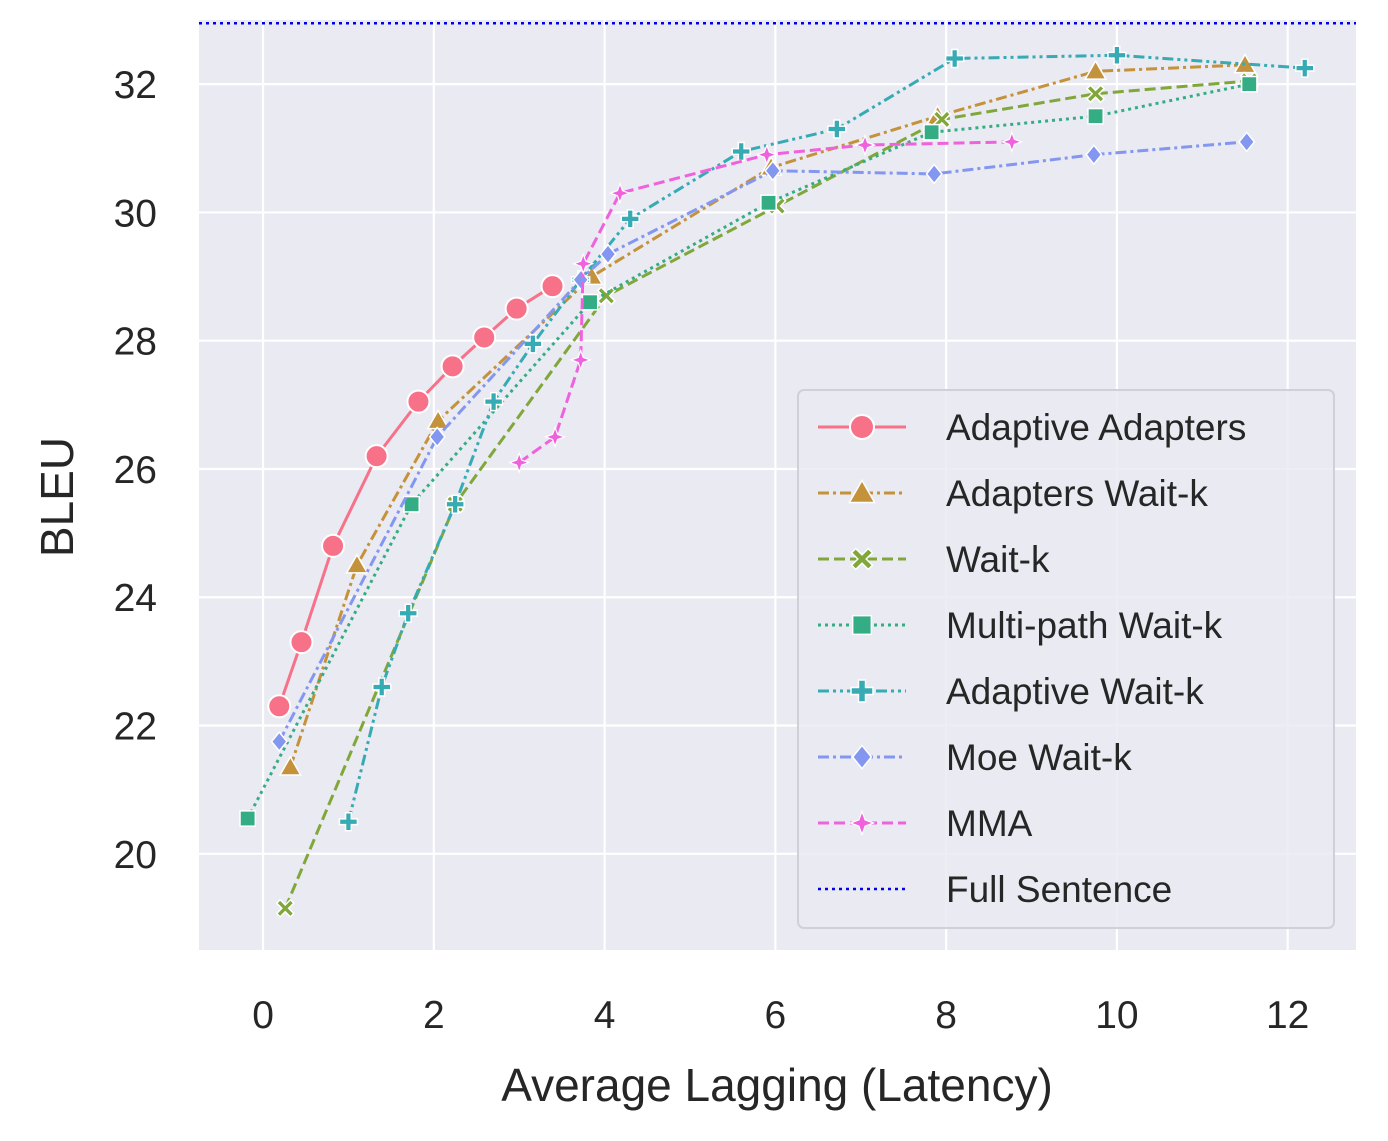  Describe the element at coordinates (135, 855) in the screenshot. I see `y-tick-label: 20` at that location.